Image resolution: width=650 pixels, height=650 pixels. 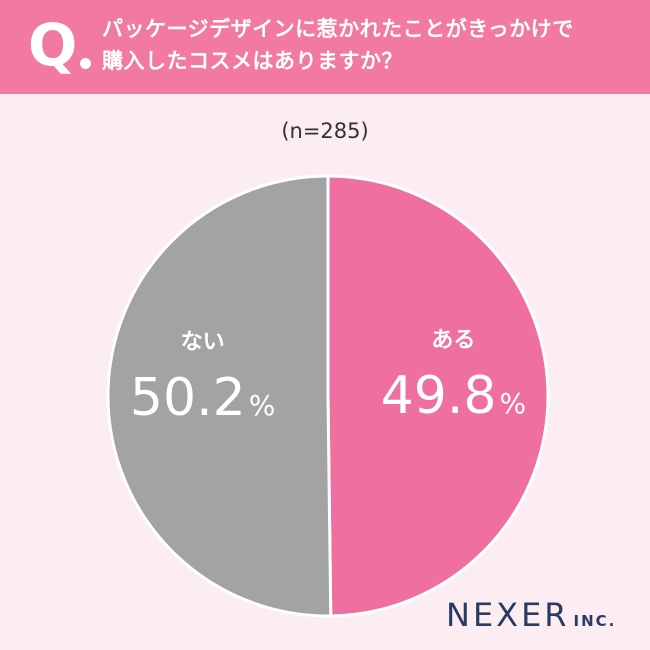 What do you see at coordinates (453, 396) in the screenshot?
I see `slice-value-label: 49.8%` at bounding box center [453, 396].